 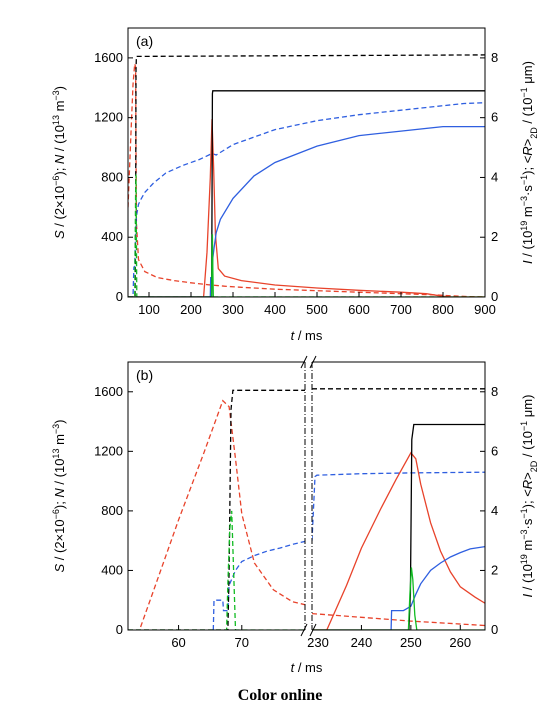 What do you see at coordinates (494, 176) in the screenshot?
I see `y-right-tick-label-a: 4` at bounding box center [494, 176].